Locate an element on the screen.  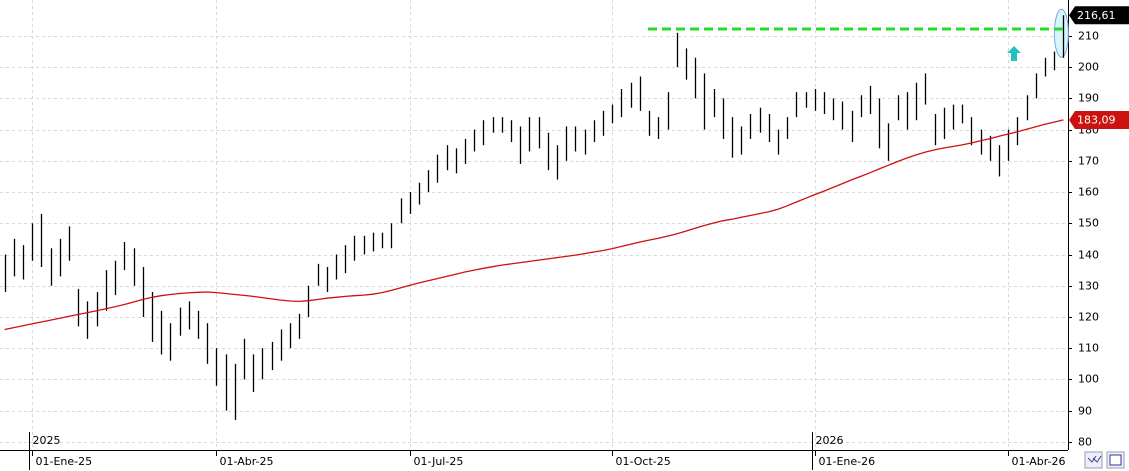
highlight is located at coordinates (1061, 33).